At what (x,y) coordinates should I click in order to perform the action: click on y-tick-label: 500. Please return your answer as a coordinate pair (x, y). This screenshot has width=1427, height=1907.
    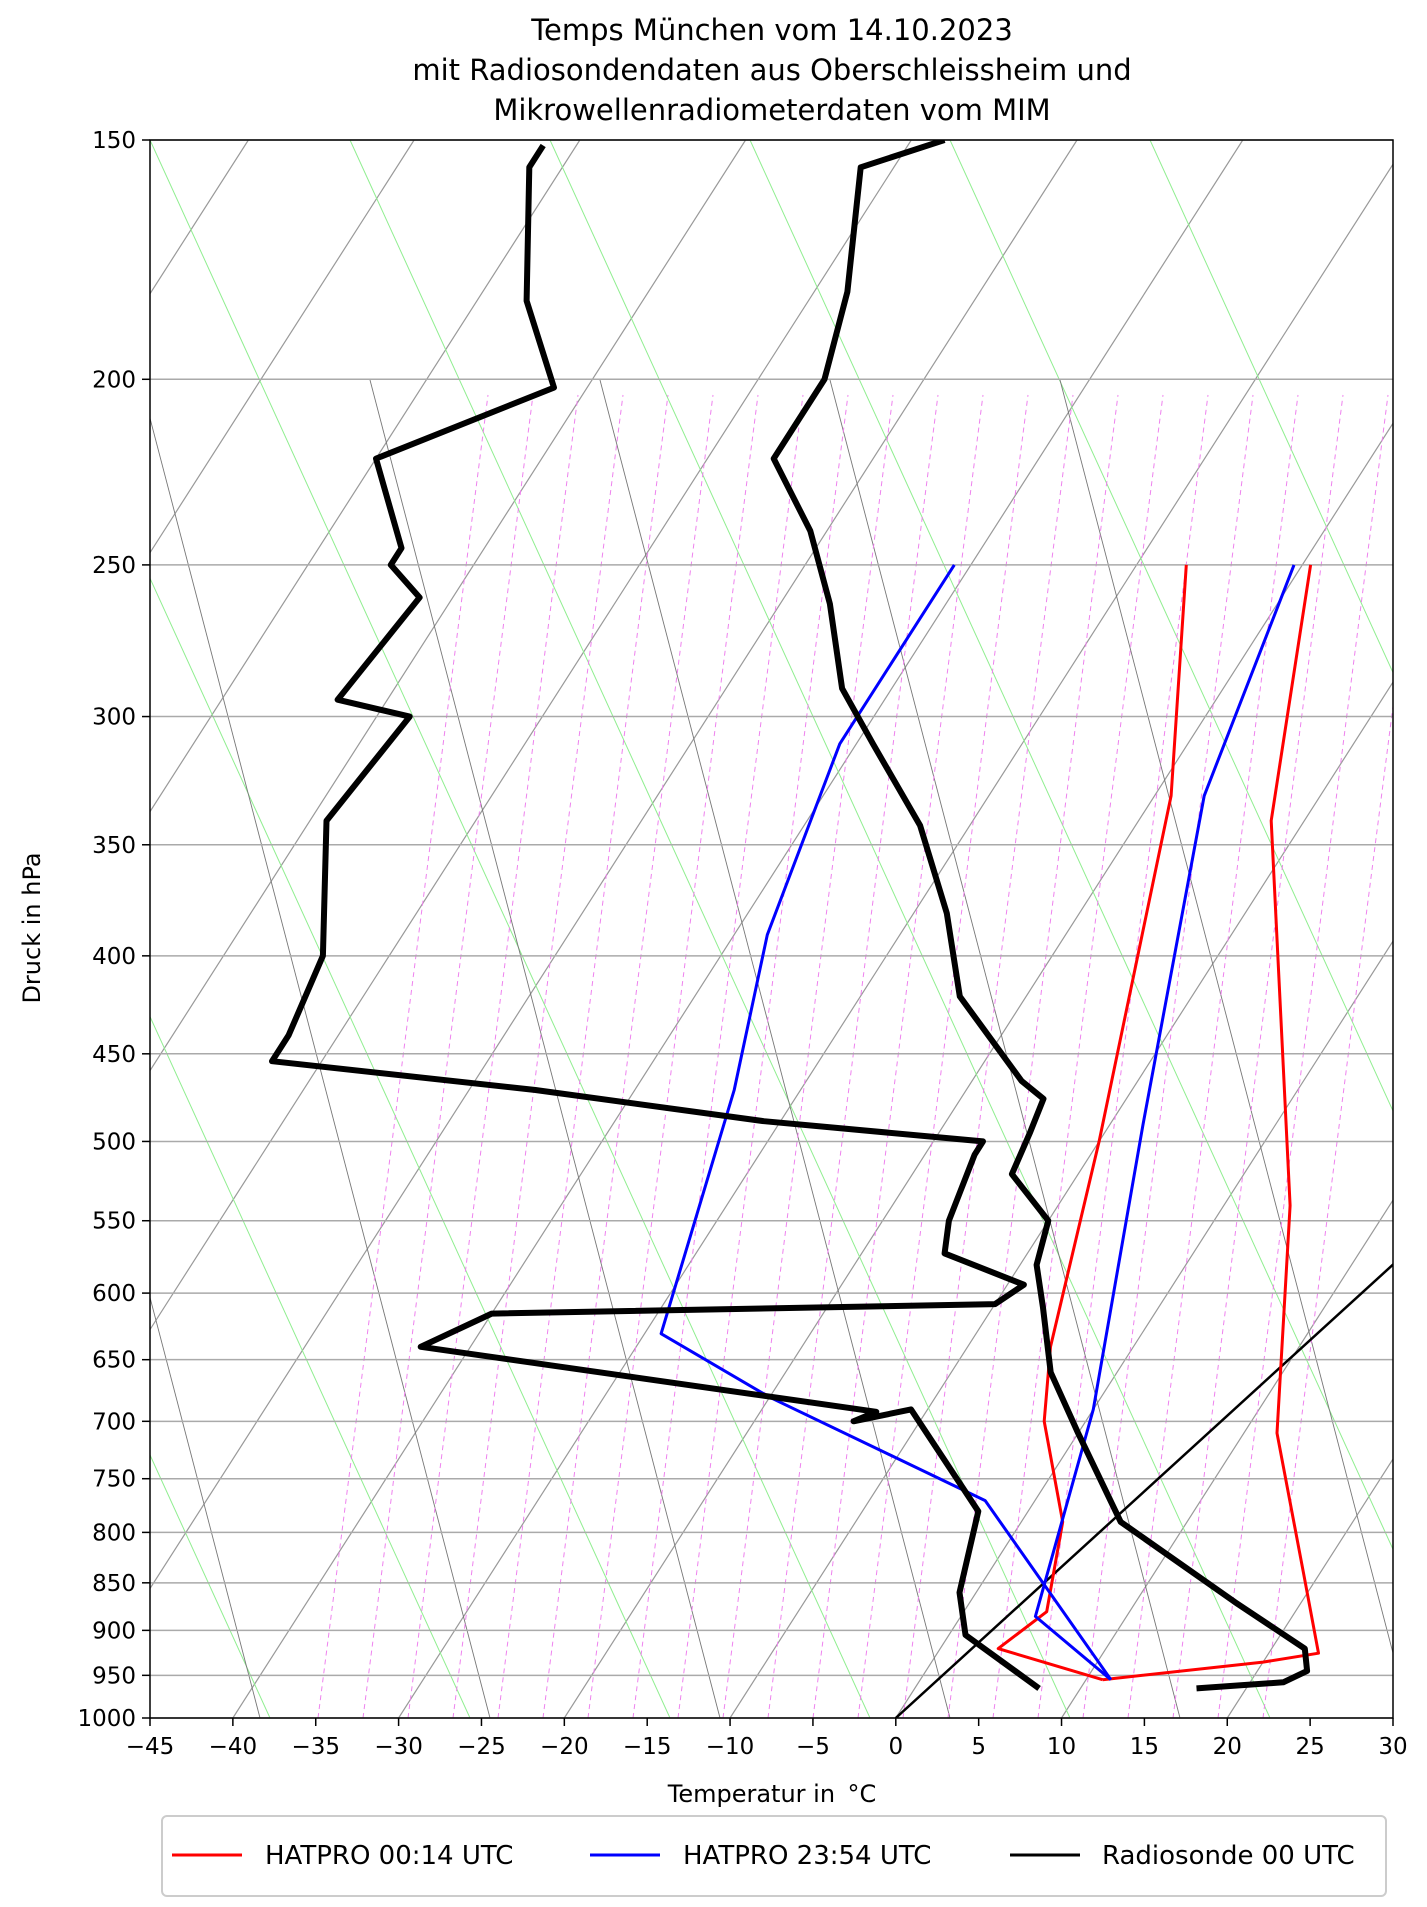
    Looking at the image, I should click on (114, 1142).